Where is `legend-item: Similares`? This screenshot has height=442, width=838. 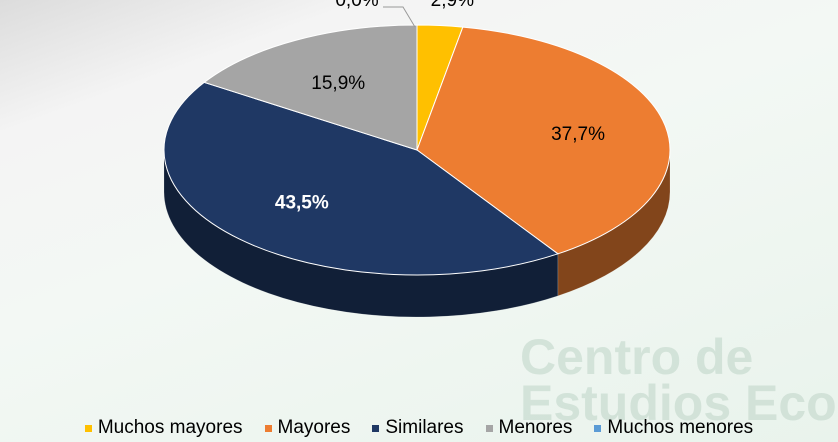
legend-item: Similares is located at coordinates (418, 428).